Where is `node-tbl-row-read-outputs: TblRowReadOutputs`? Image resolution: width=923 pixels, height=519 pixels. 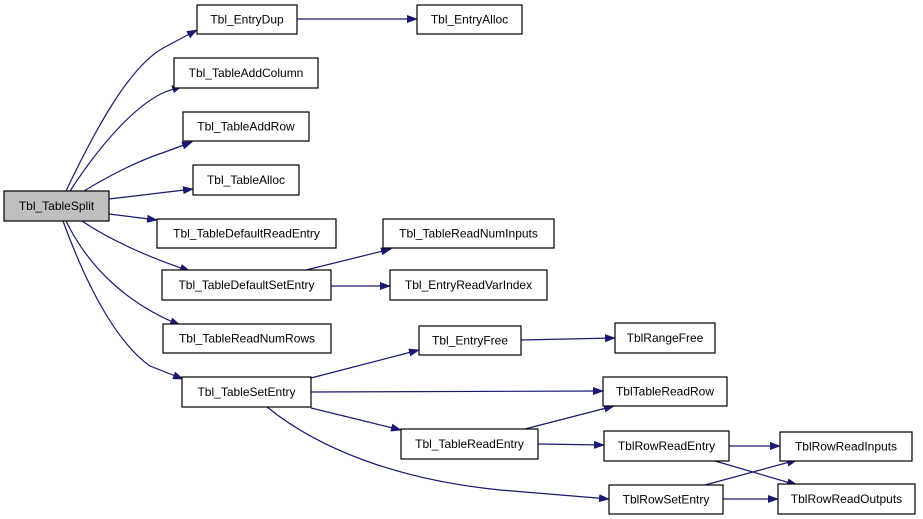
node-tbl-row-read-outputs: TblRowReadOutputs is located at coordinates (846, 499).